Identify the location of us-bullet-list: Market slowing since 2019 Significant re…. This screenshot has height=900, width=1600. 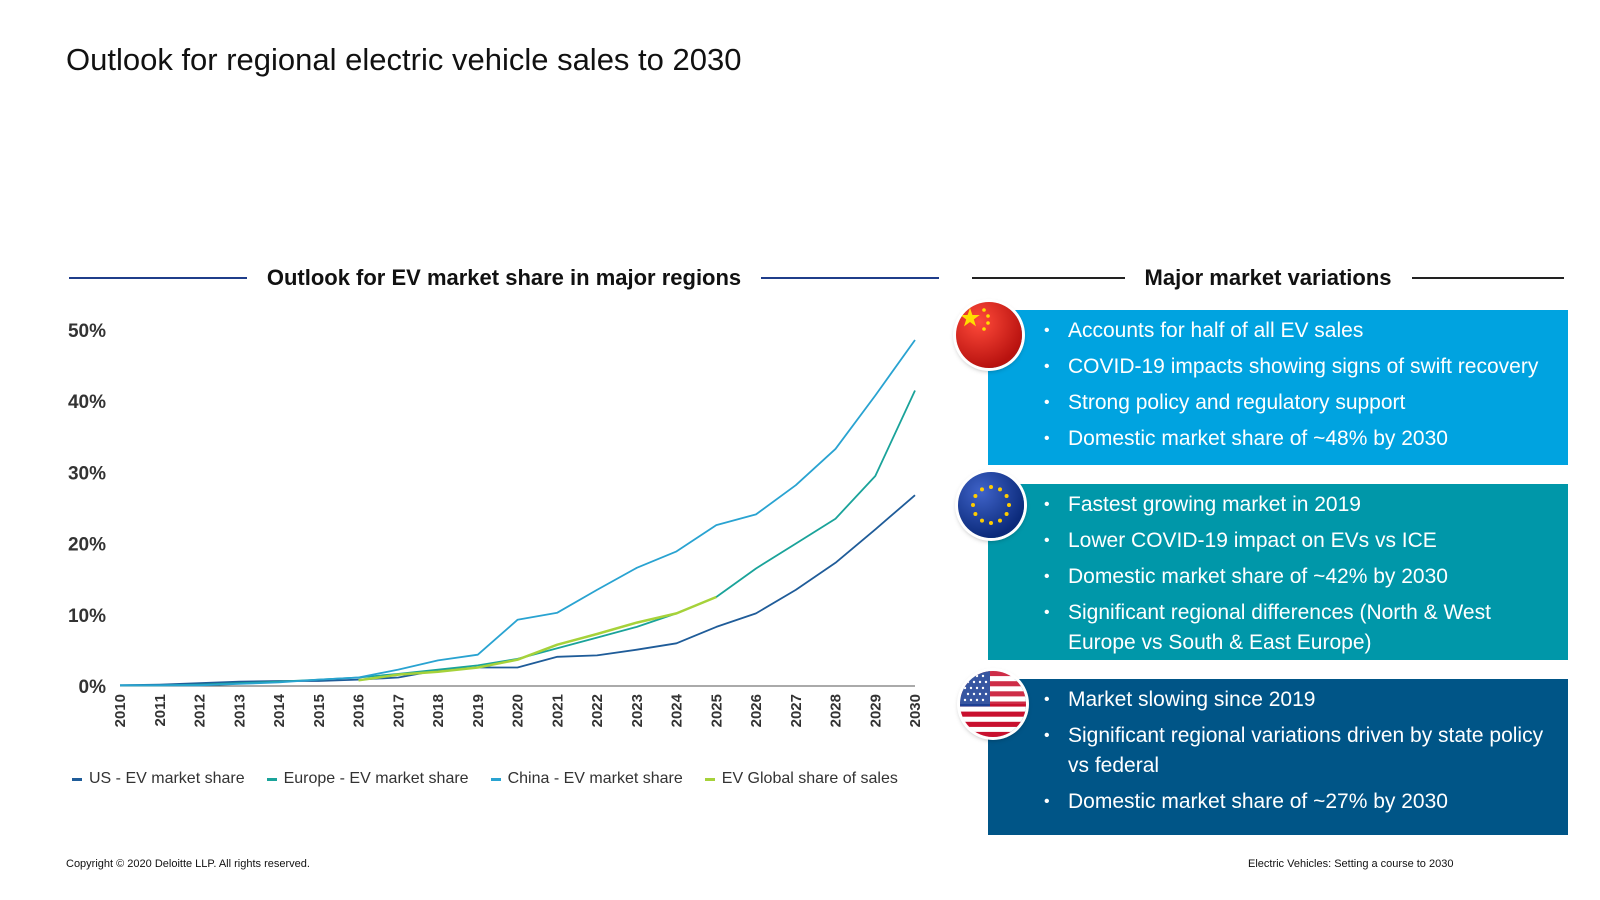
(1300, 751).